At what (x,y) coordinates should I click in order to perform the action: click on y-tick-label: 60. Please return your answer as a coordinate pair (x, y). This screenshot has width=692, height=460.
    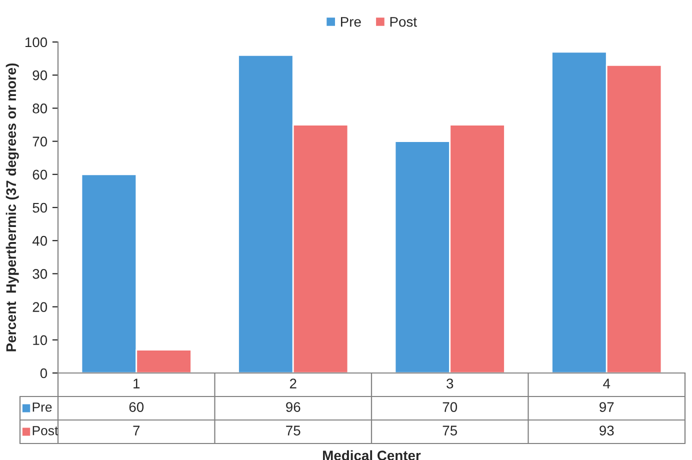
    Looking at the image, I should click on (40, 175).